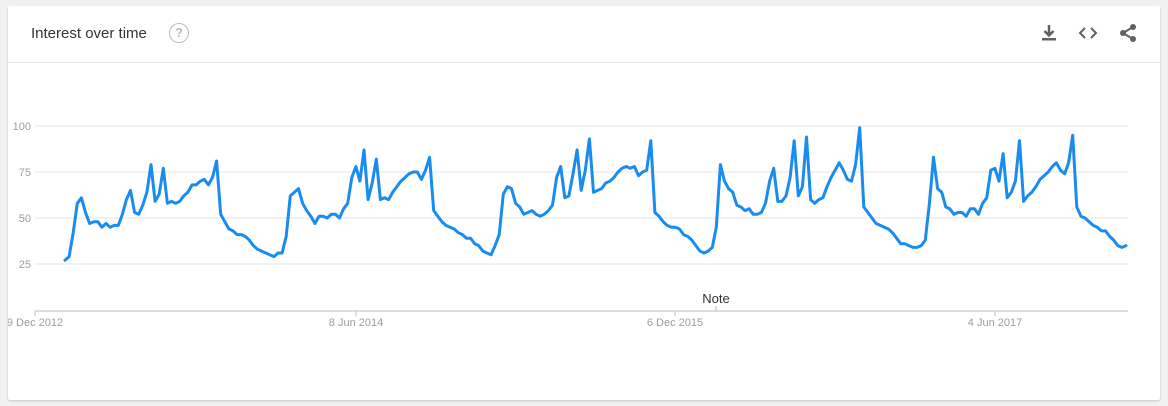  What do you see at coordinates (25, 265) in the screenshot?
I see `y-tick-label-25: 25` at bounding box center [25, 265].